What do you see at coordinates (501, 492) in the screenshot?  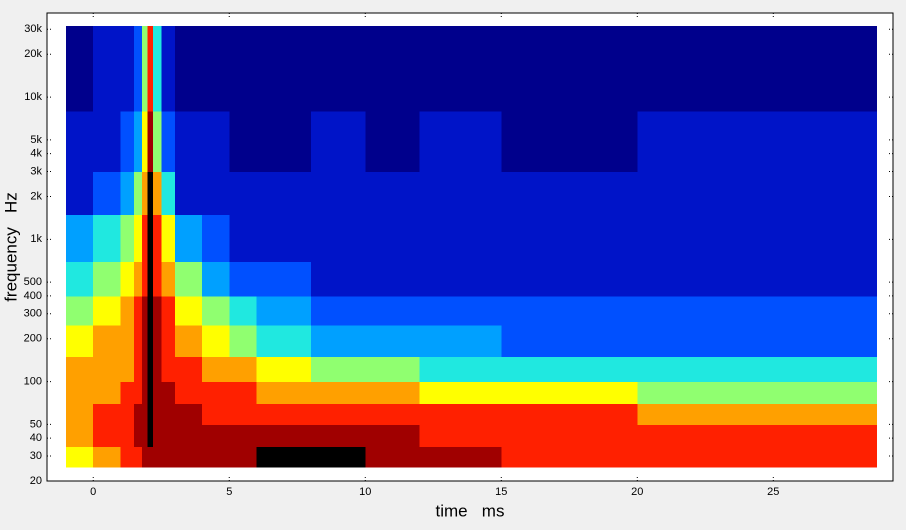 I see `x-tick-label: 15` at bounding box center [501, 492].